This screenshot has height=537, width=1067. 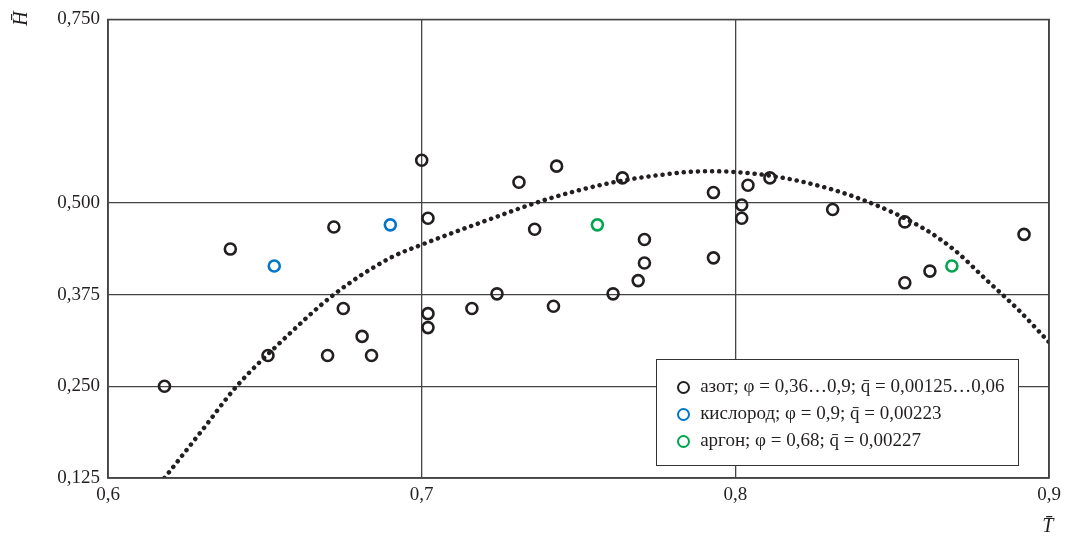 I want to click on y-tick-label: 0,375, so click(x=78, y=293).